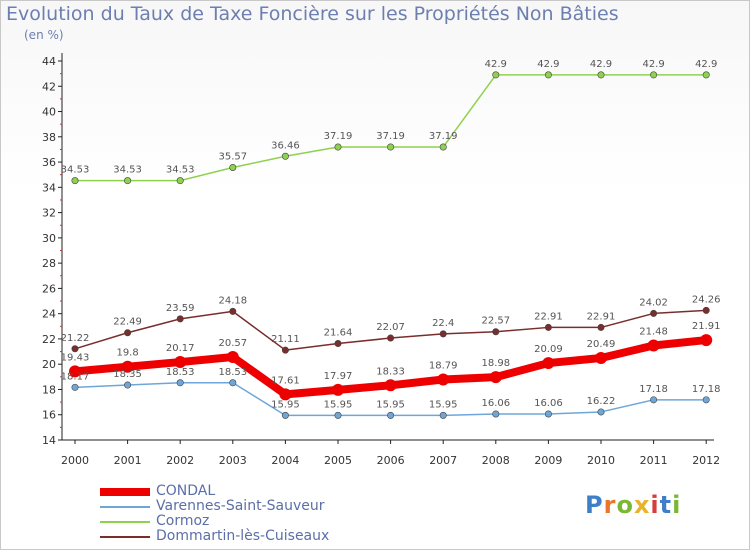 This screenshot has height=550, width=750. What do you see at coordinates (601, 412) in the screenshot?
I see `data-point-varennes-saint-sauveur-2010` at bounding box center [601, 412].